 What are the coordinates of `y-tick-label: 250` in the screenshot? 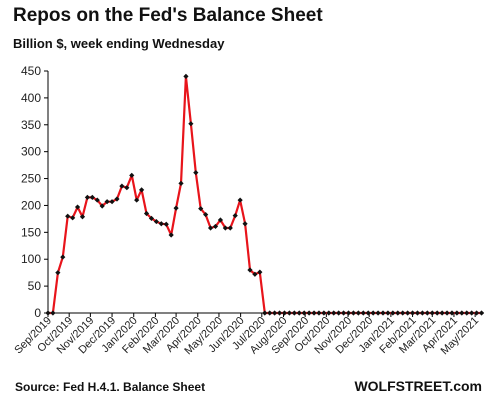 It's located at (31, 179).